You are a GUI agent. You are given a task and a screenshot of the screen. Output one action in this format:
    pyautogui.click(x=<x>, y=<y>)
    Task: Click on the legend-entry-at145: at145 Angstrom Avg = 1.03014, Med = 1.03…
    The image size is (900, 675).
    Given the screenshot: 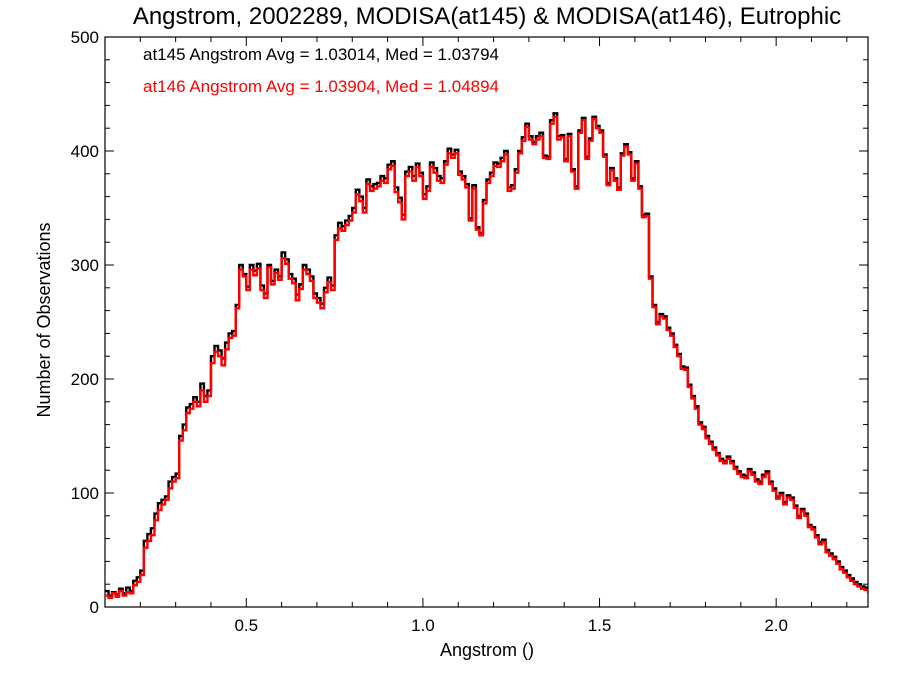 What is the action you would take?
    pyautogui.click(x=321, y=54)
    